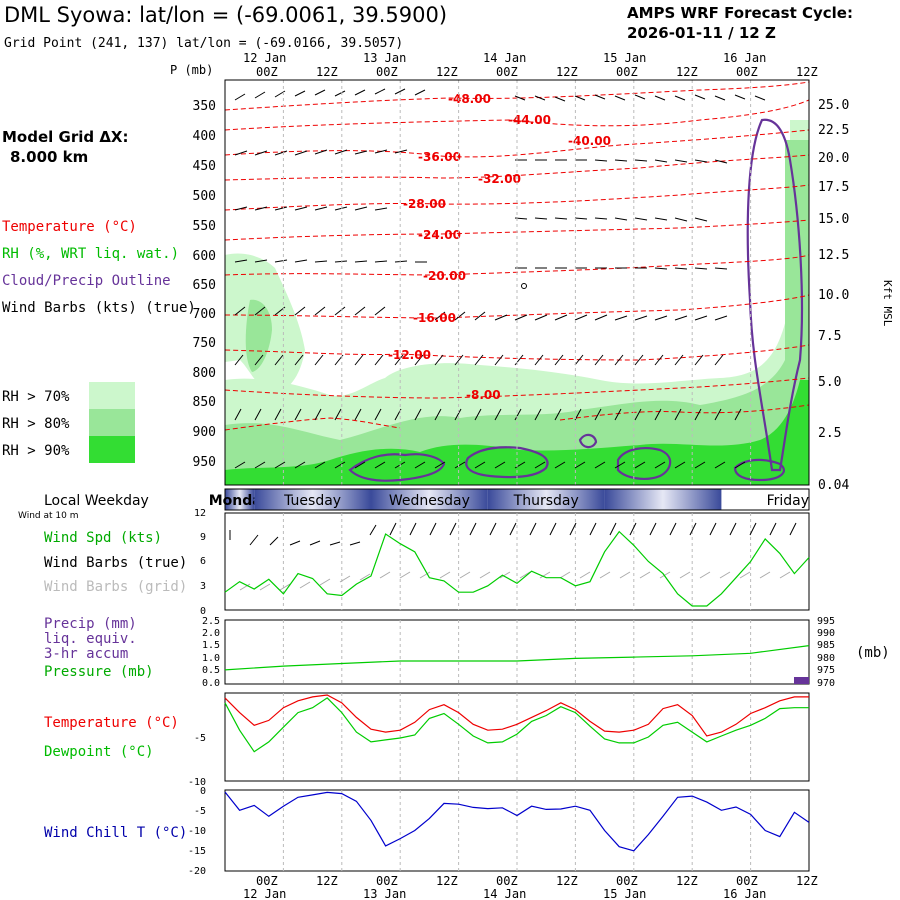 Image resolution: width=900 pixels, height=900 pixels. Describe the element at coordinates (115, 833) in the screenshot. I see `windchill-legend: Wind Chill T (°C)` at that location.